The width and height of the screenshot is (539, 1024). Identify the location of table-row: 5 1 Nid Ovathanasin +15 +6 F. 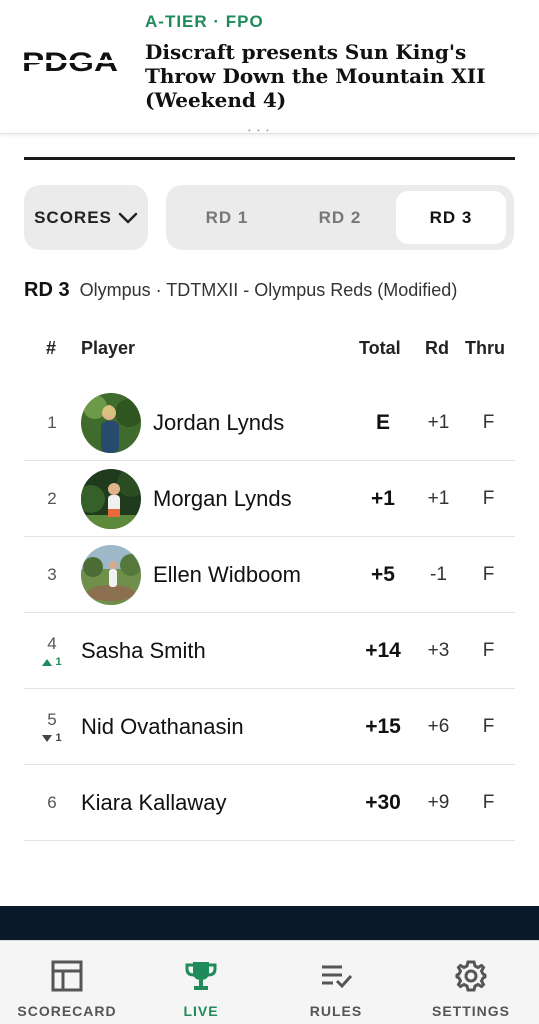
(269, 727).